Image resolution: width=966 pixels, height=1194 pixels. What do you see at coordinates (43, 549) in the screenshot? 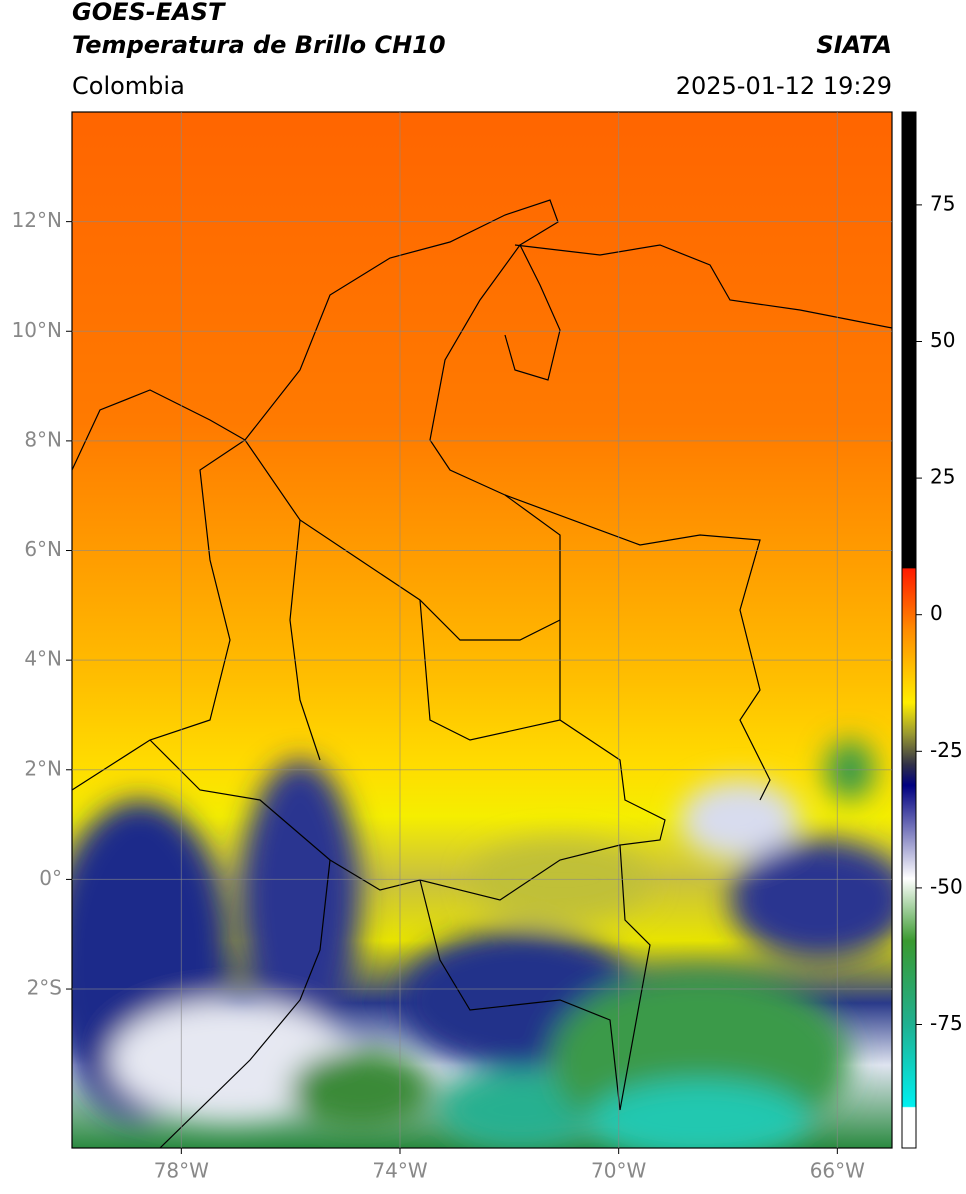
I see `y-tick-label: 6°N` at bounding box center [43, 549].